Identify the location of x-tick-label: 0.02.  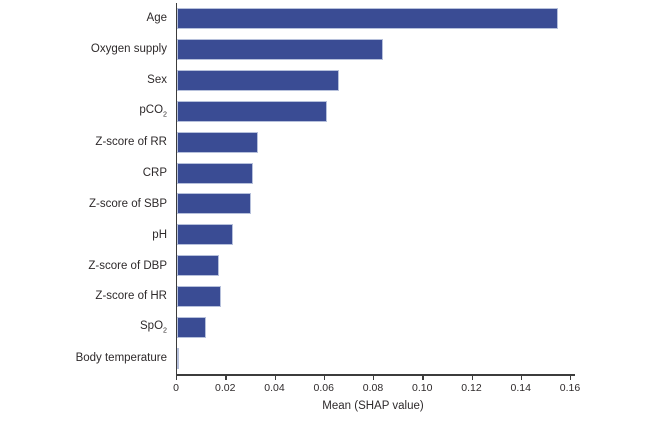
(225, 388).